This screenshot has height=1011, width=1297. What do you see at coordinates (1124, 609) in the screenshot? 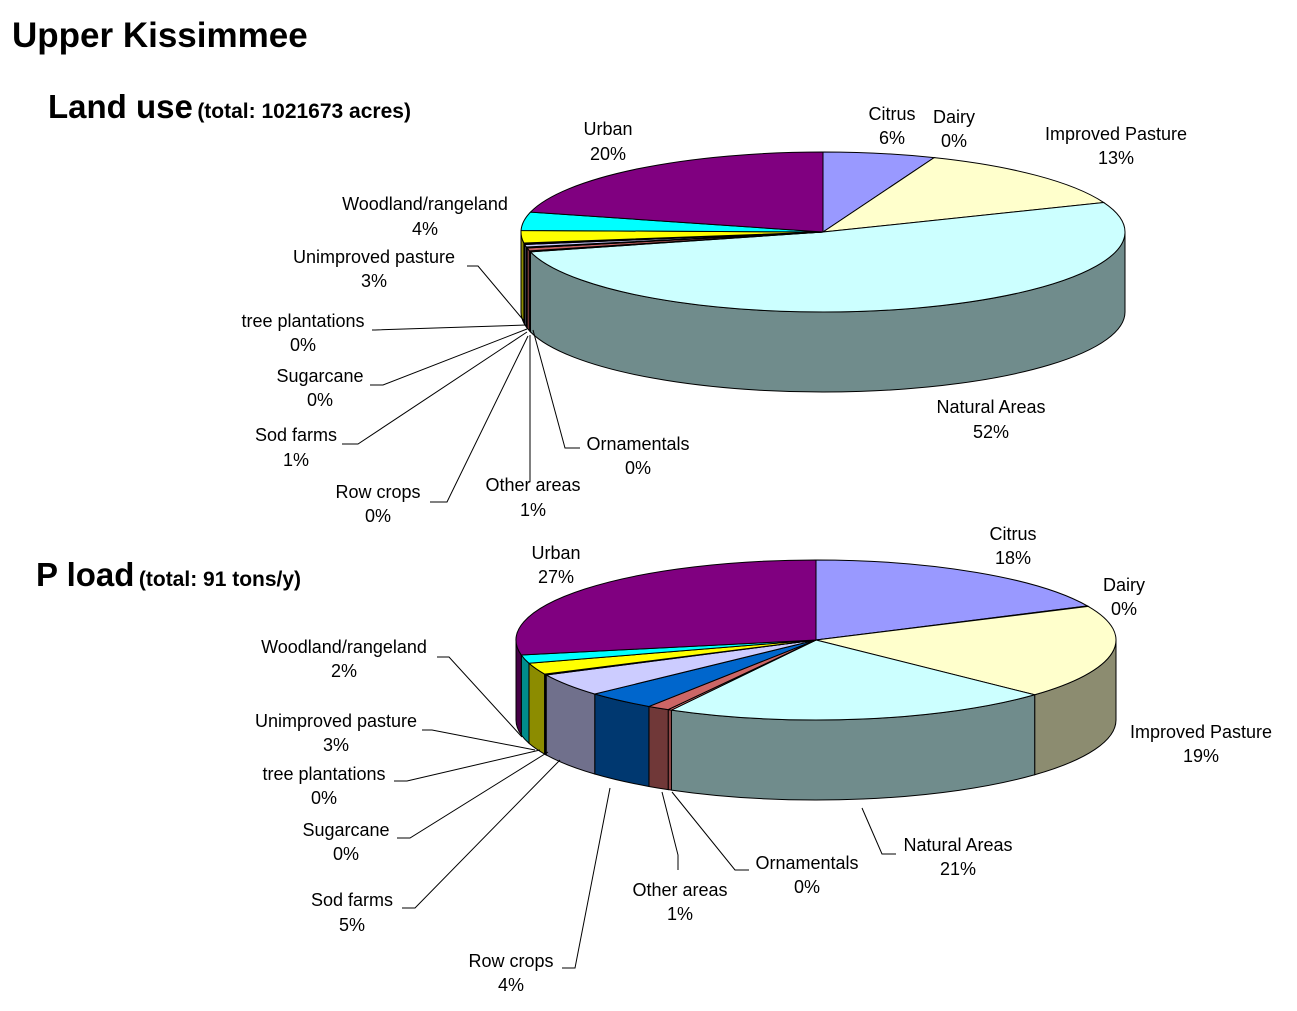
I see `p-load-pct-dairy: 0%` at bounding box center [1124, 609].